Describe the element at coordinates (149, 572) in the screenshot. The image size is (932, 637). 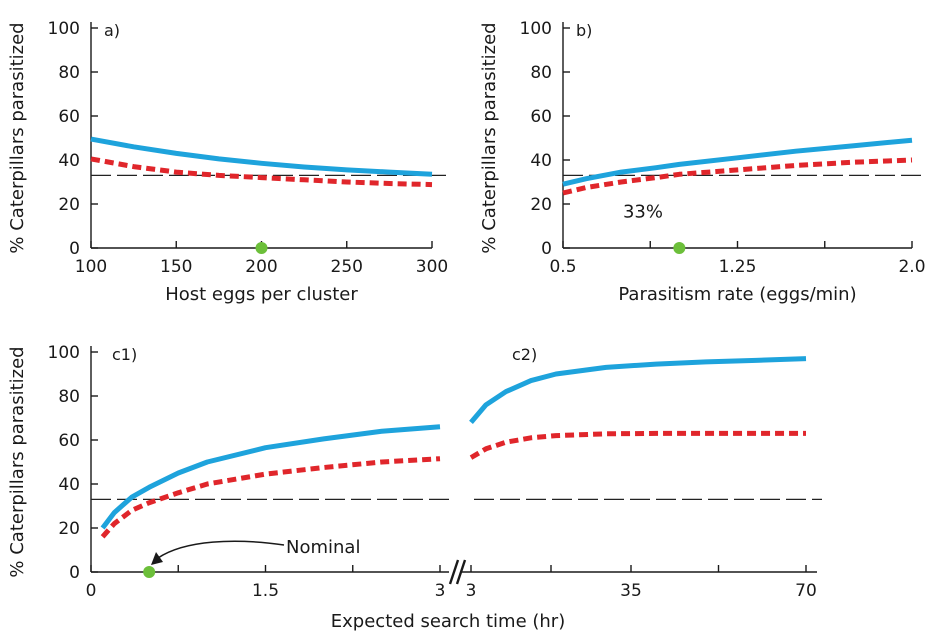
I see `panel-c-nominal-marker` at that location.